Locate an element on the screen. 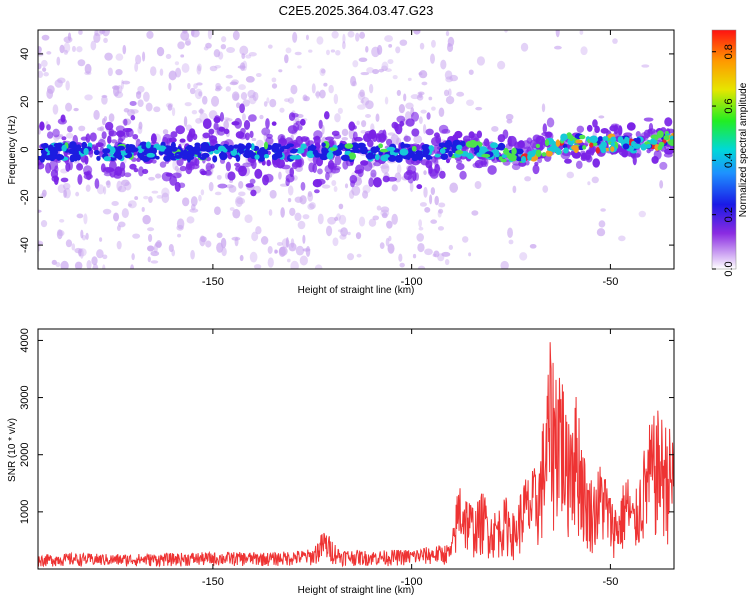  colorbar-ticks: 0.0 0.2 0.4 0.6 0.8 is located at coordinates (723, 160).